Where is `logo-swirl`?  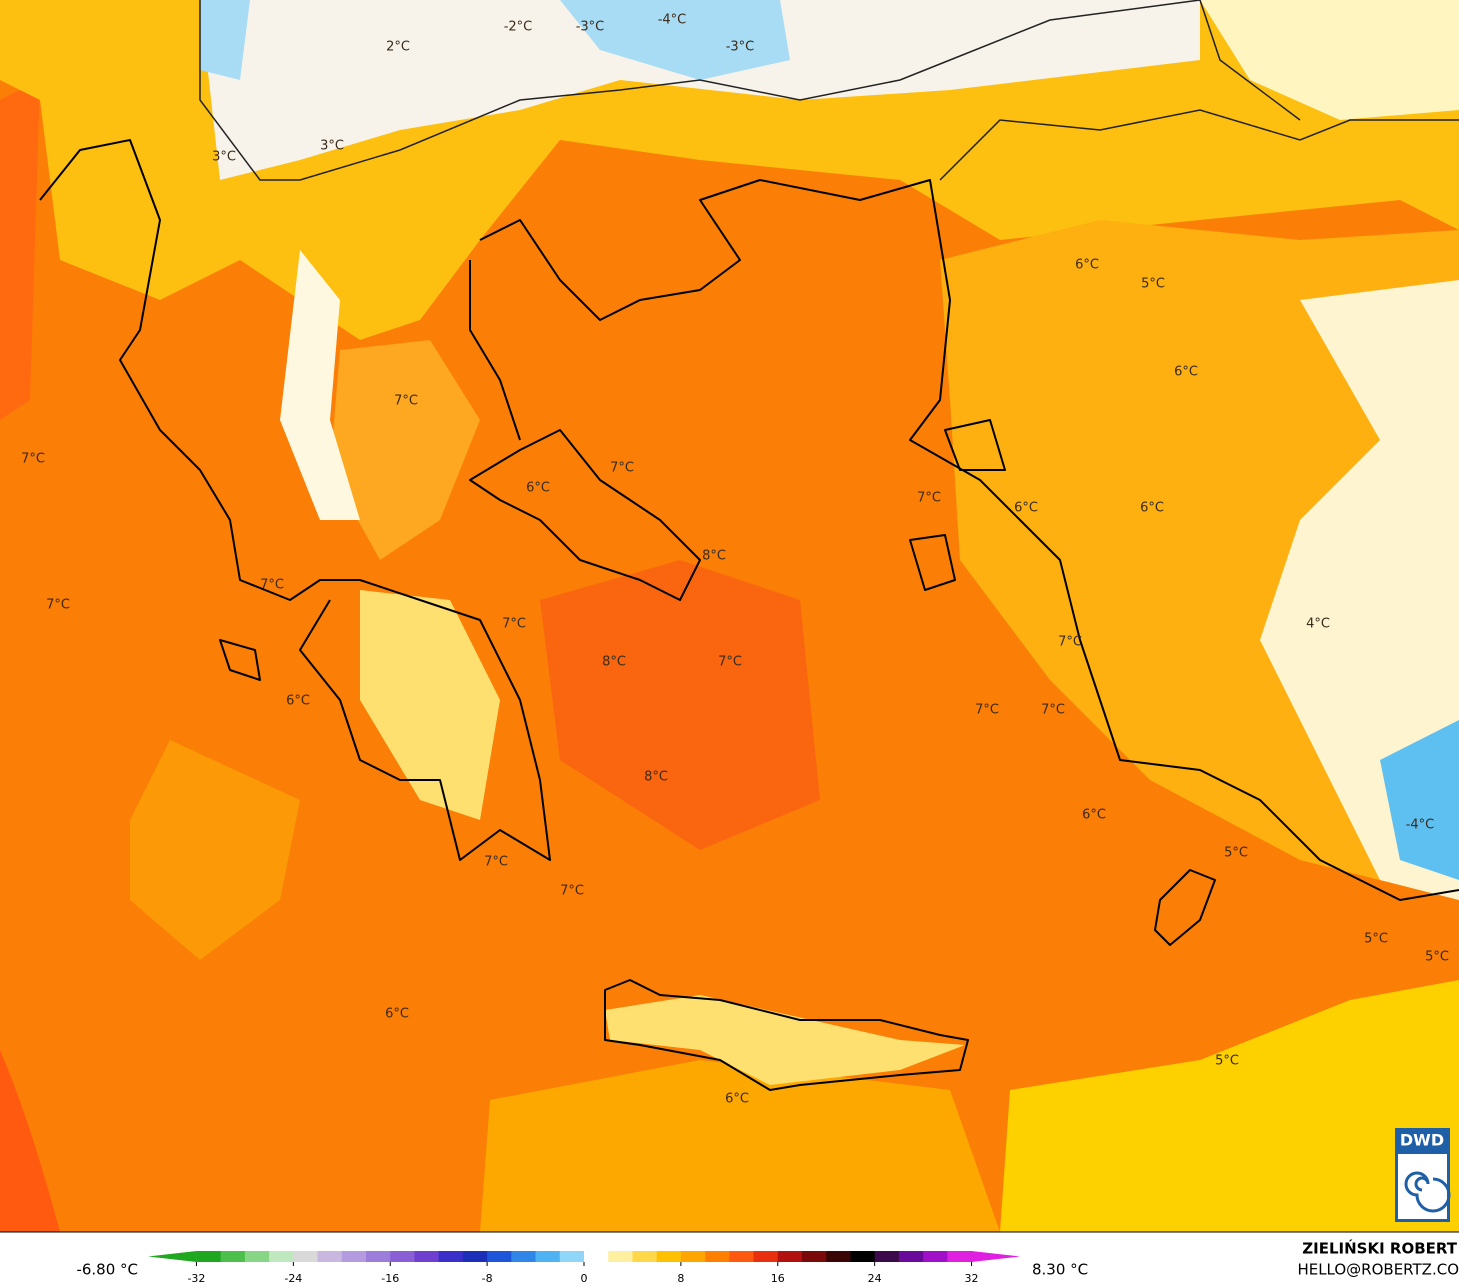
logo-swirl is located at coordinates (1427, 1192).